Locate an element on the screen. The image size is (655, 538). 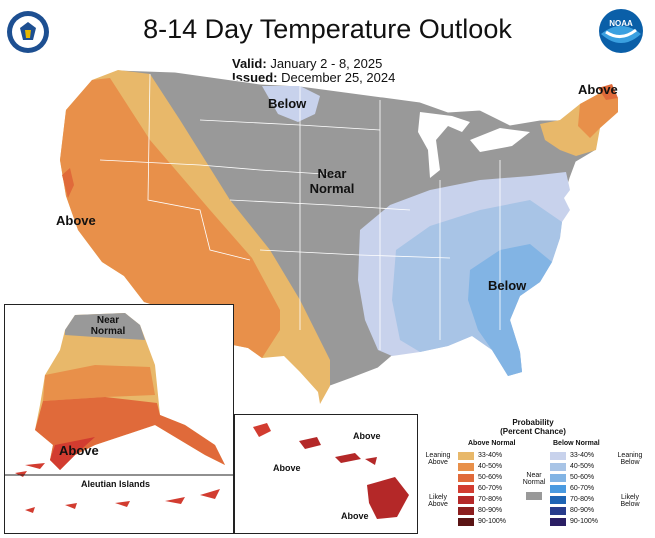
alaska-map is located at coordinates (119, 413).